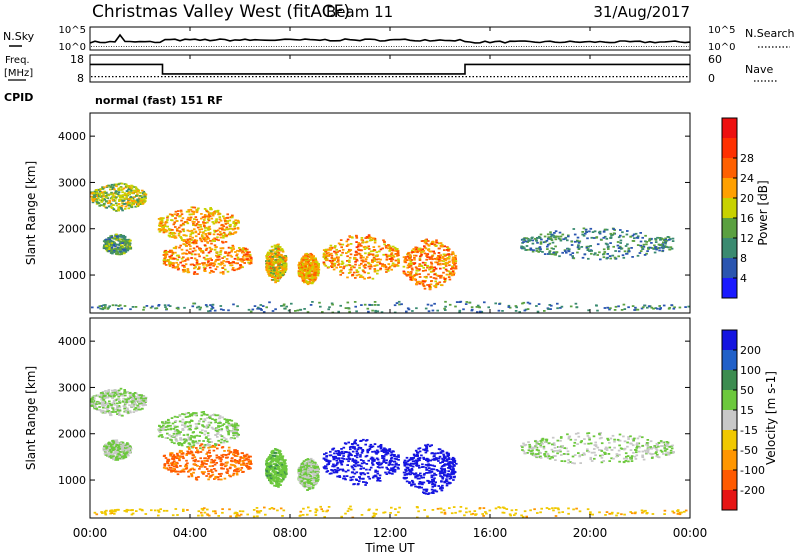 This screenshot has width=800, height=554. I want to click on freq-label-line1: Freq., so click(17, 60).